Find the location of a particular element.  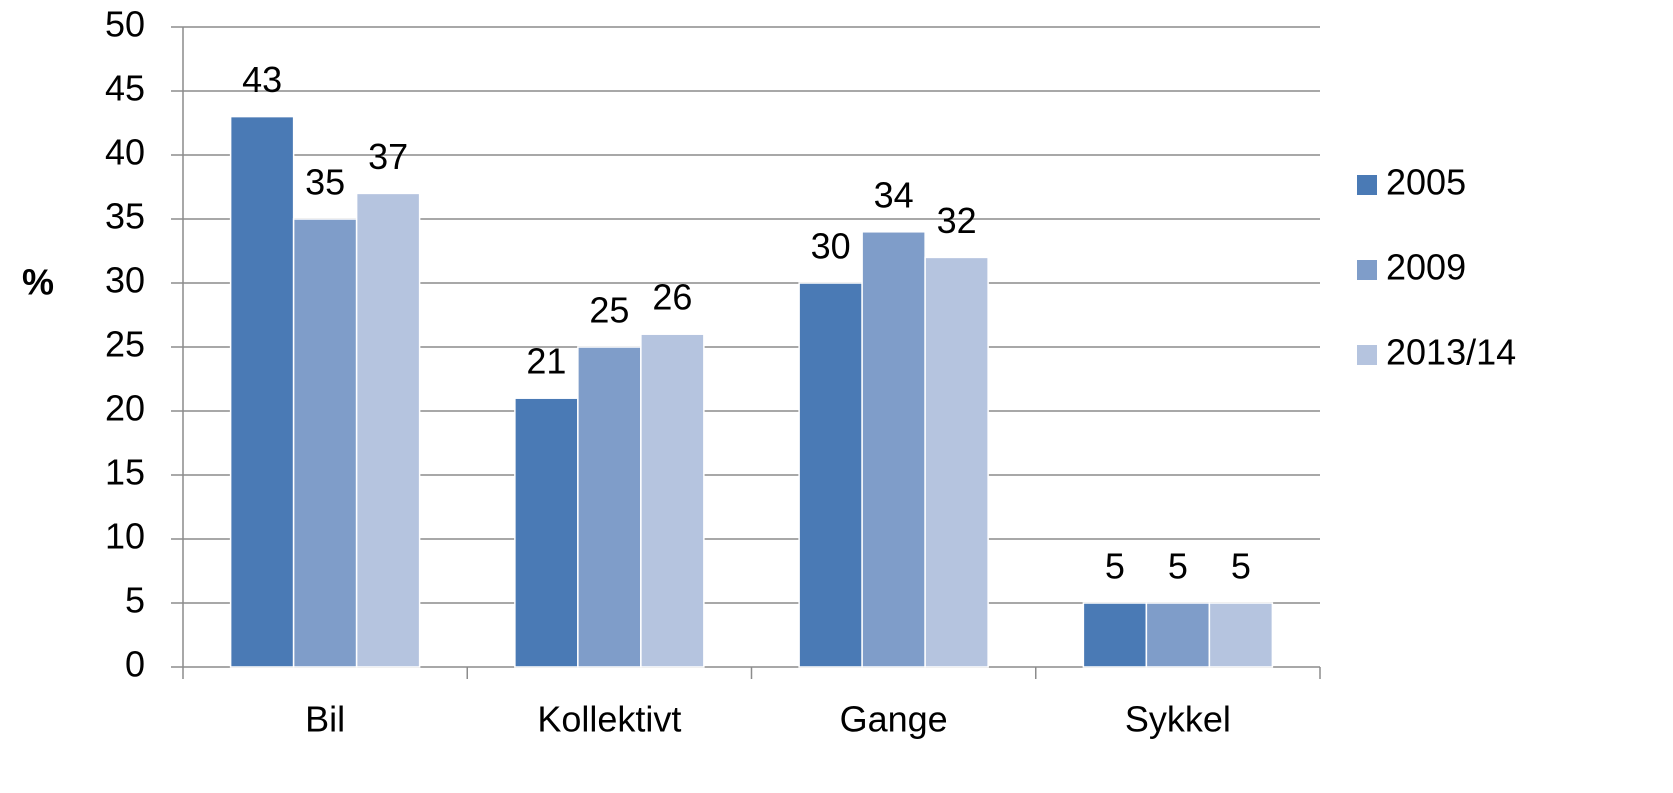

y-tick-label: 25 is located at coordinates (125, 344).